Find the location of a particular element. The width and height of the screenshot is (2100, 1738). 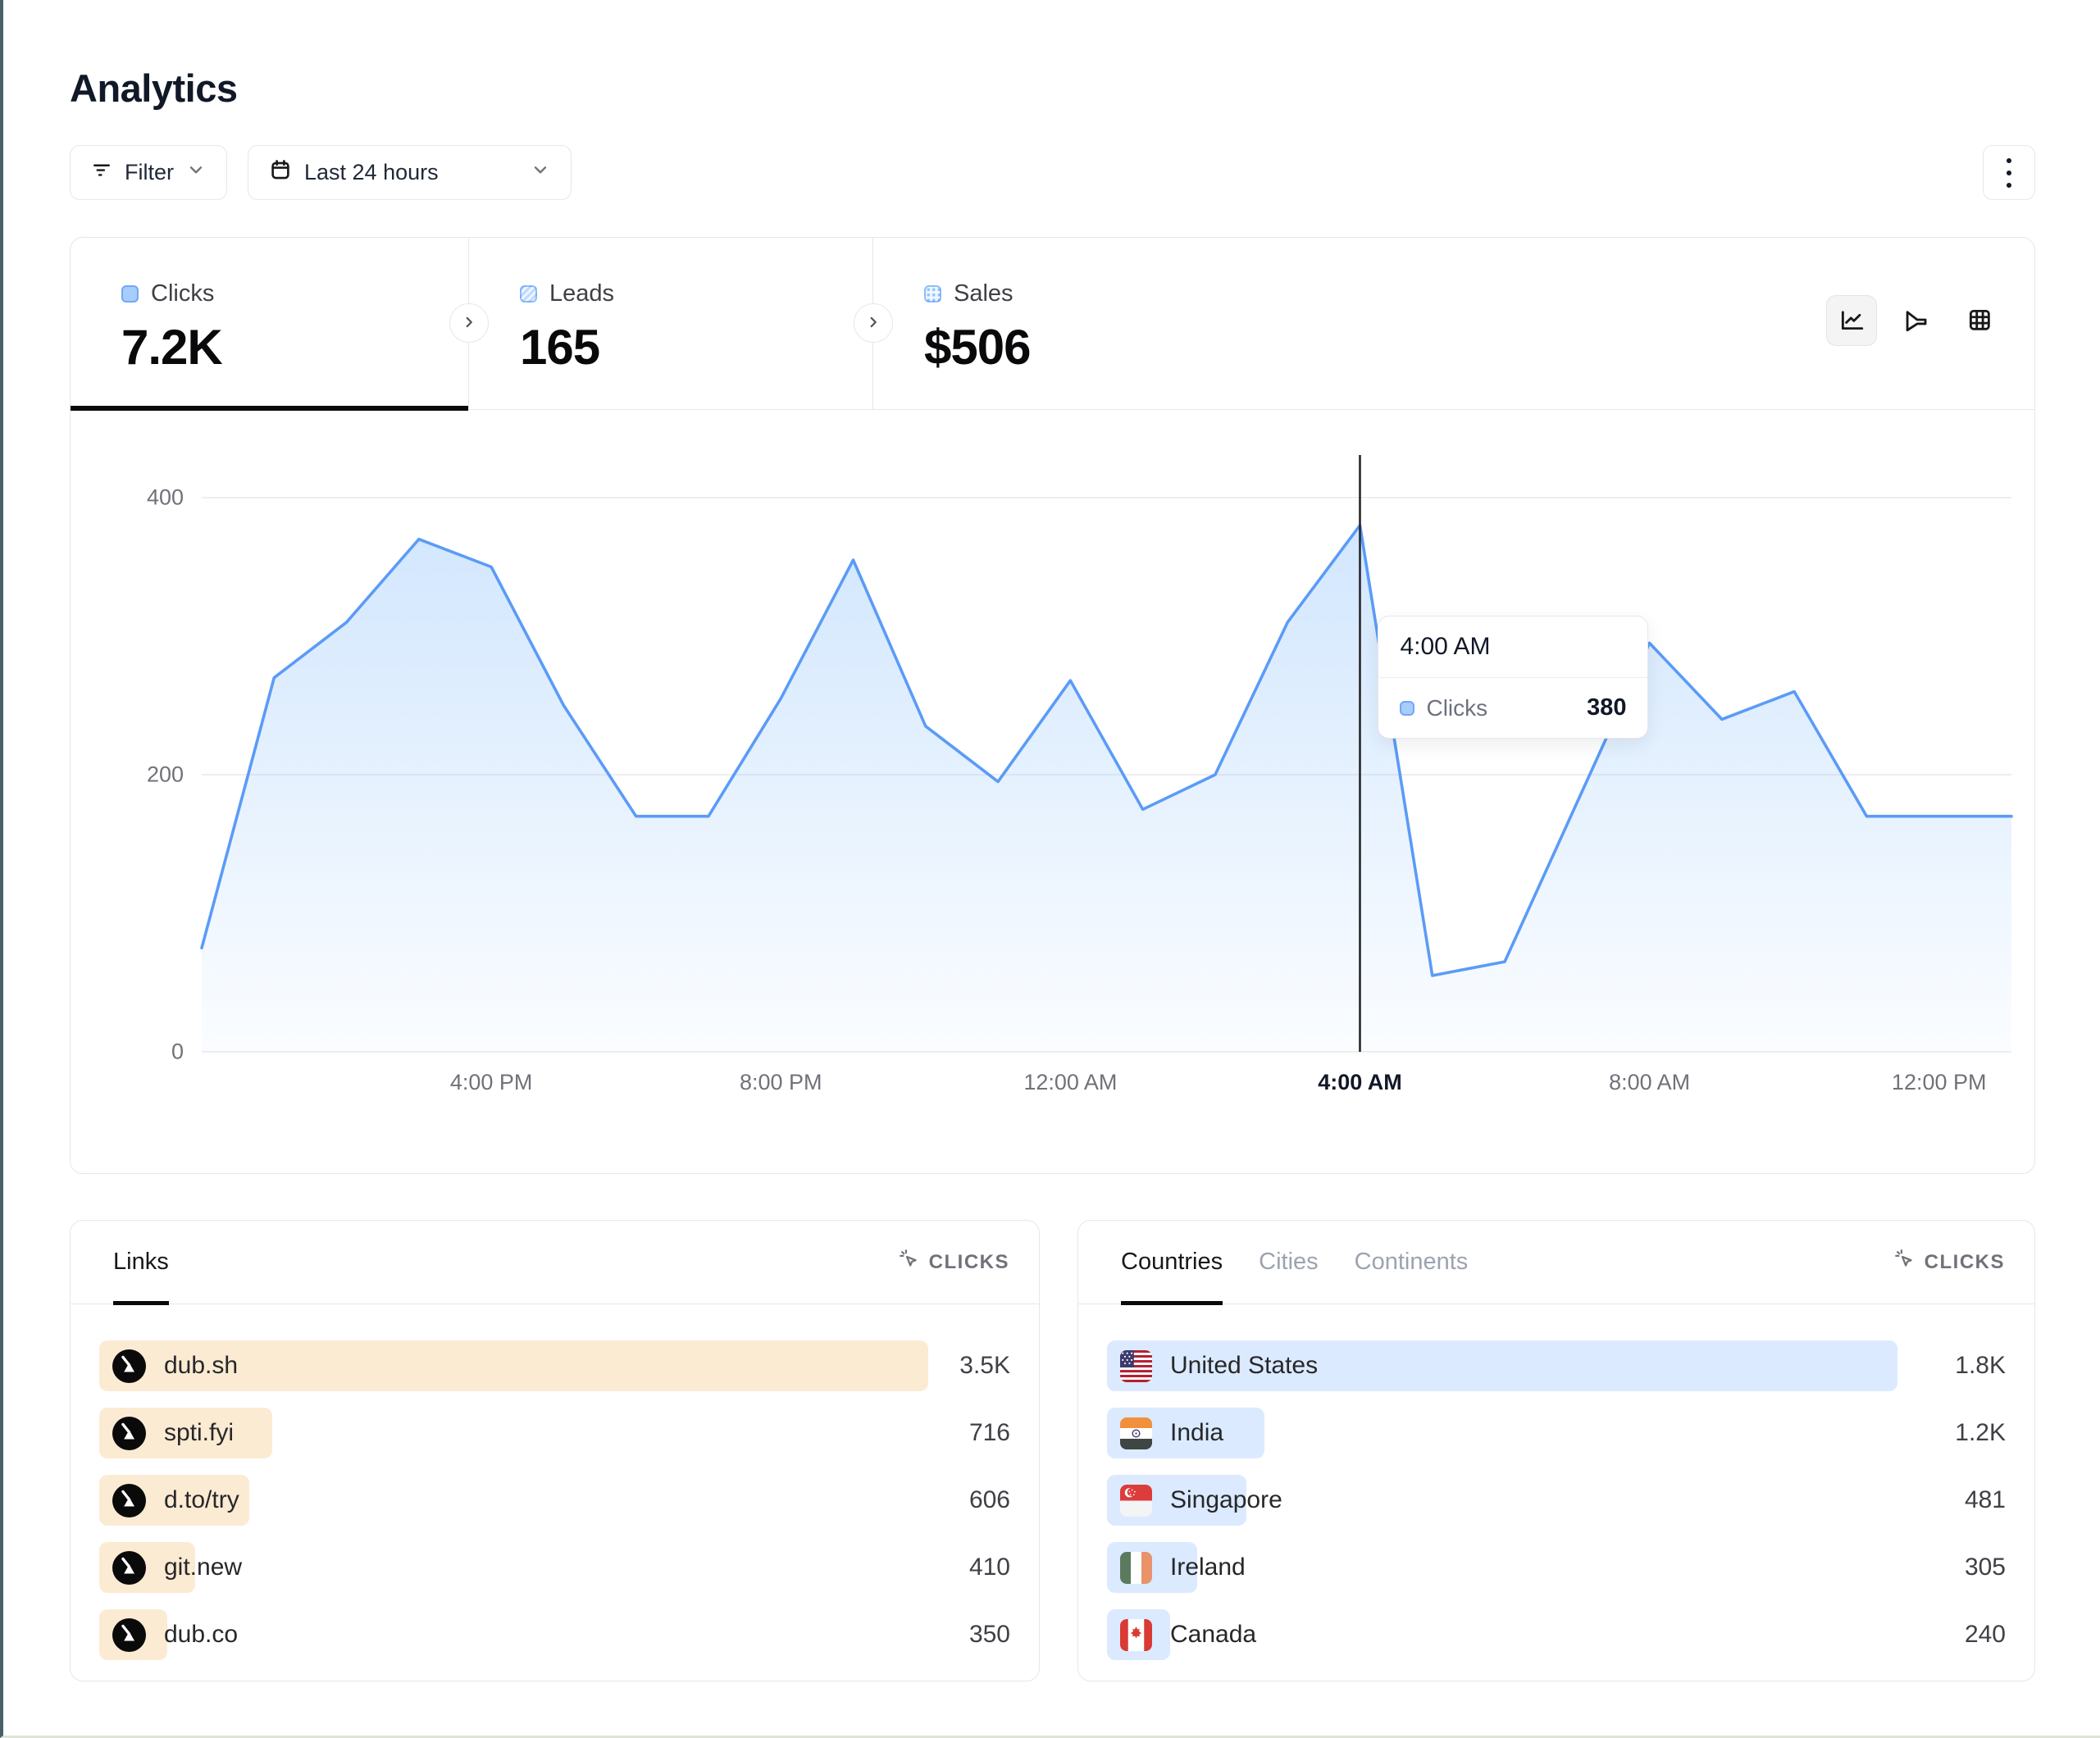

tooltip-series-swatch-icon is located at coordinates (1407, 708).